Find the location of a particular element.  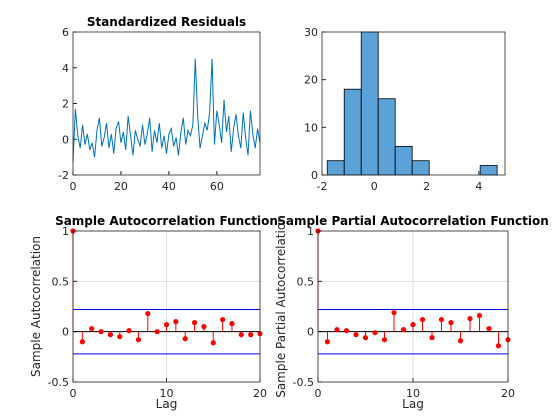

x-tick-label: 2 is located at coordinates (426, 186).